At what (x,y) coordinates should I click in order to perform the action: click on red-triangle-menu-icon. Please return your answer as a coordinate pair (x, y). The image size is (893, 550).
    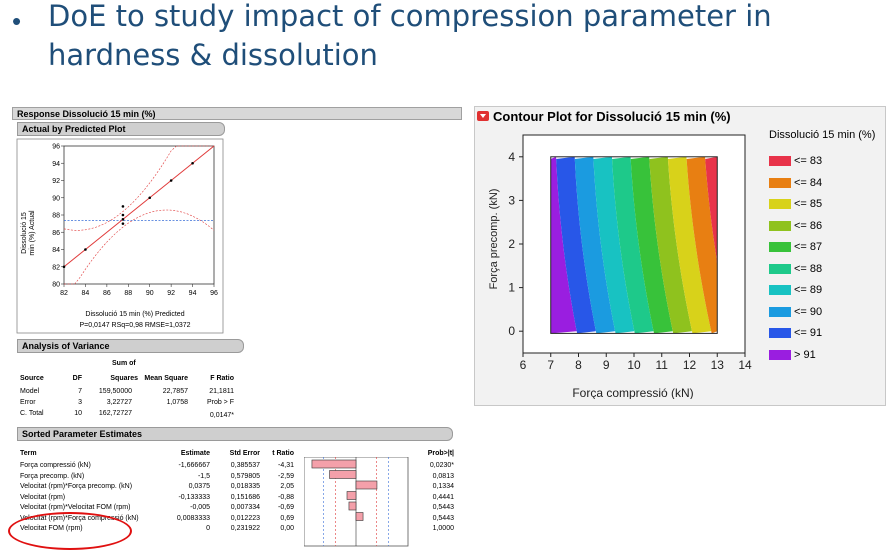
    Looking at the image, I should click on (483, 116).